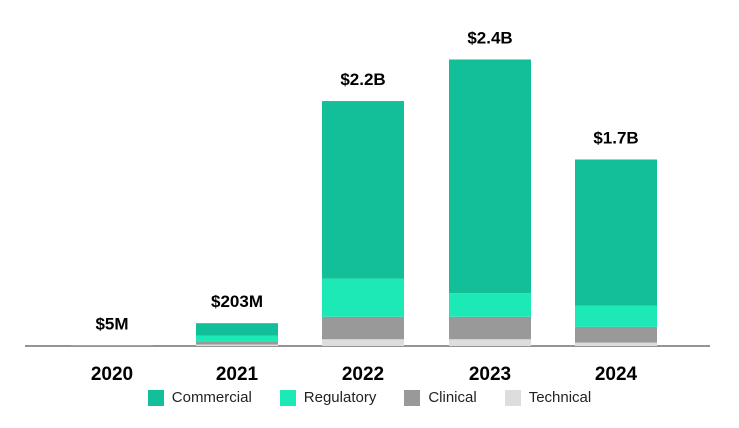 Image resolution: width=739 pixels, height=428 pixels. I want to click on bar-2024-technical, so click(616, 344).